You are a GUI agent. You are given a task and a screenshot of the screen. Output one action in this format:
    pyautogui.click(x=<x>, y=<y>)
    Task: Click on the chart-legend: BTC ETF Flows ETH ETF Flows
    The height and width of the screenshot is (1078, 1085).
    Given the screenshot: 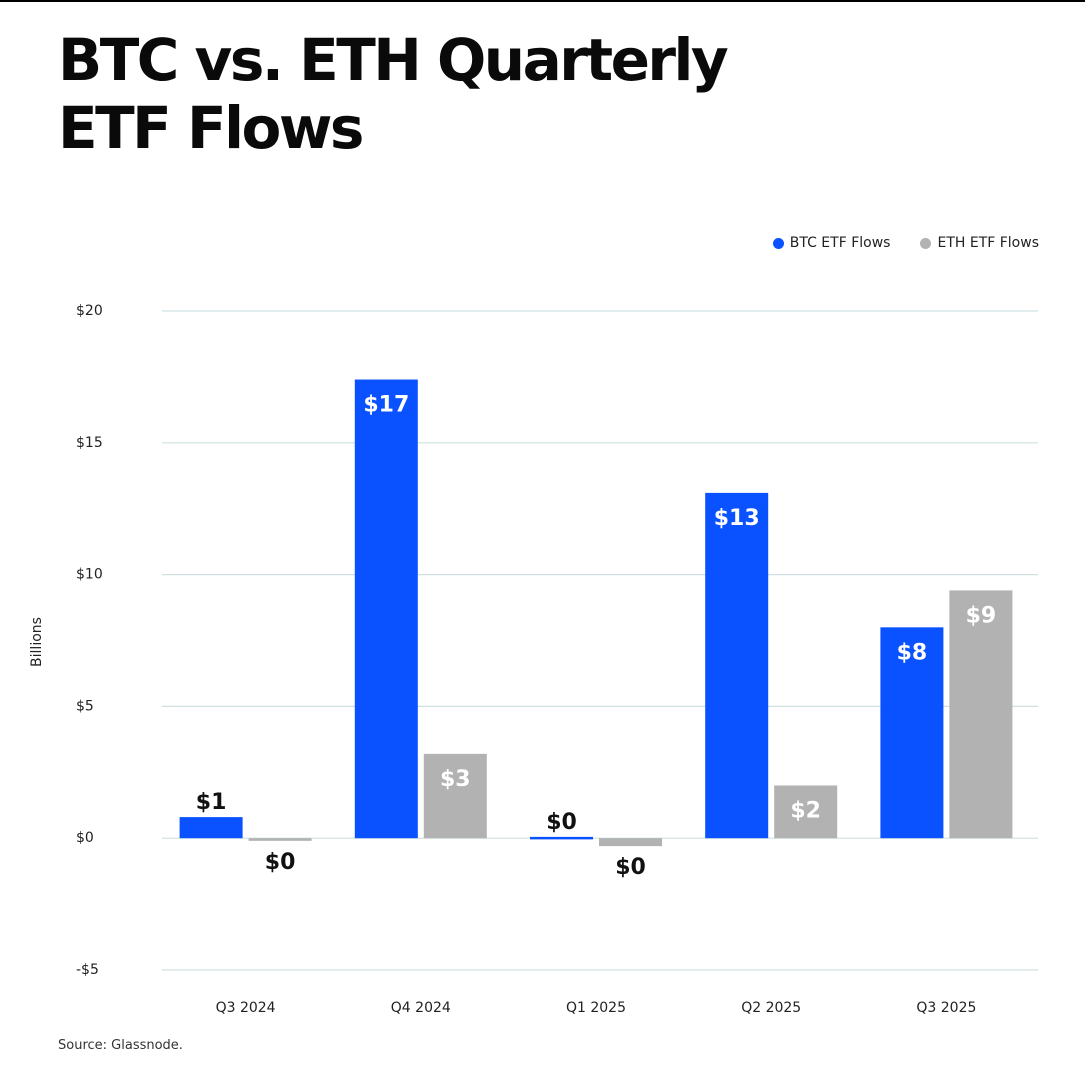 What is the action you would take?
    pyautogui.click(x=905, y=243)
    